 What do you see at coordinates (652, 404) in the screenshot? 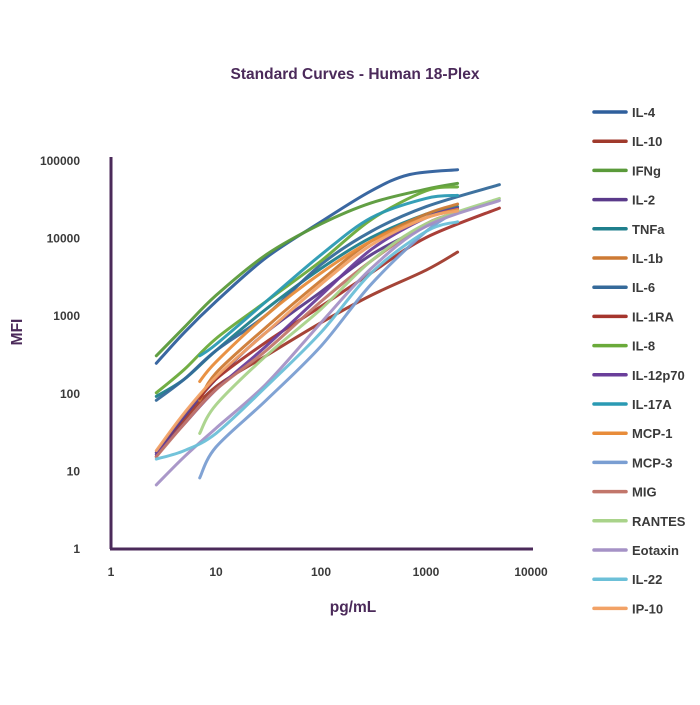
I see `legend-label: IL-17A` at bounding box center [652, 404].